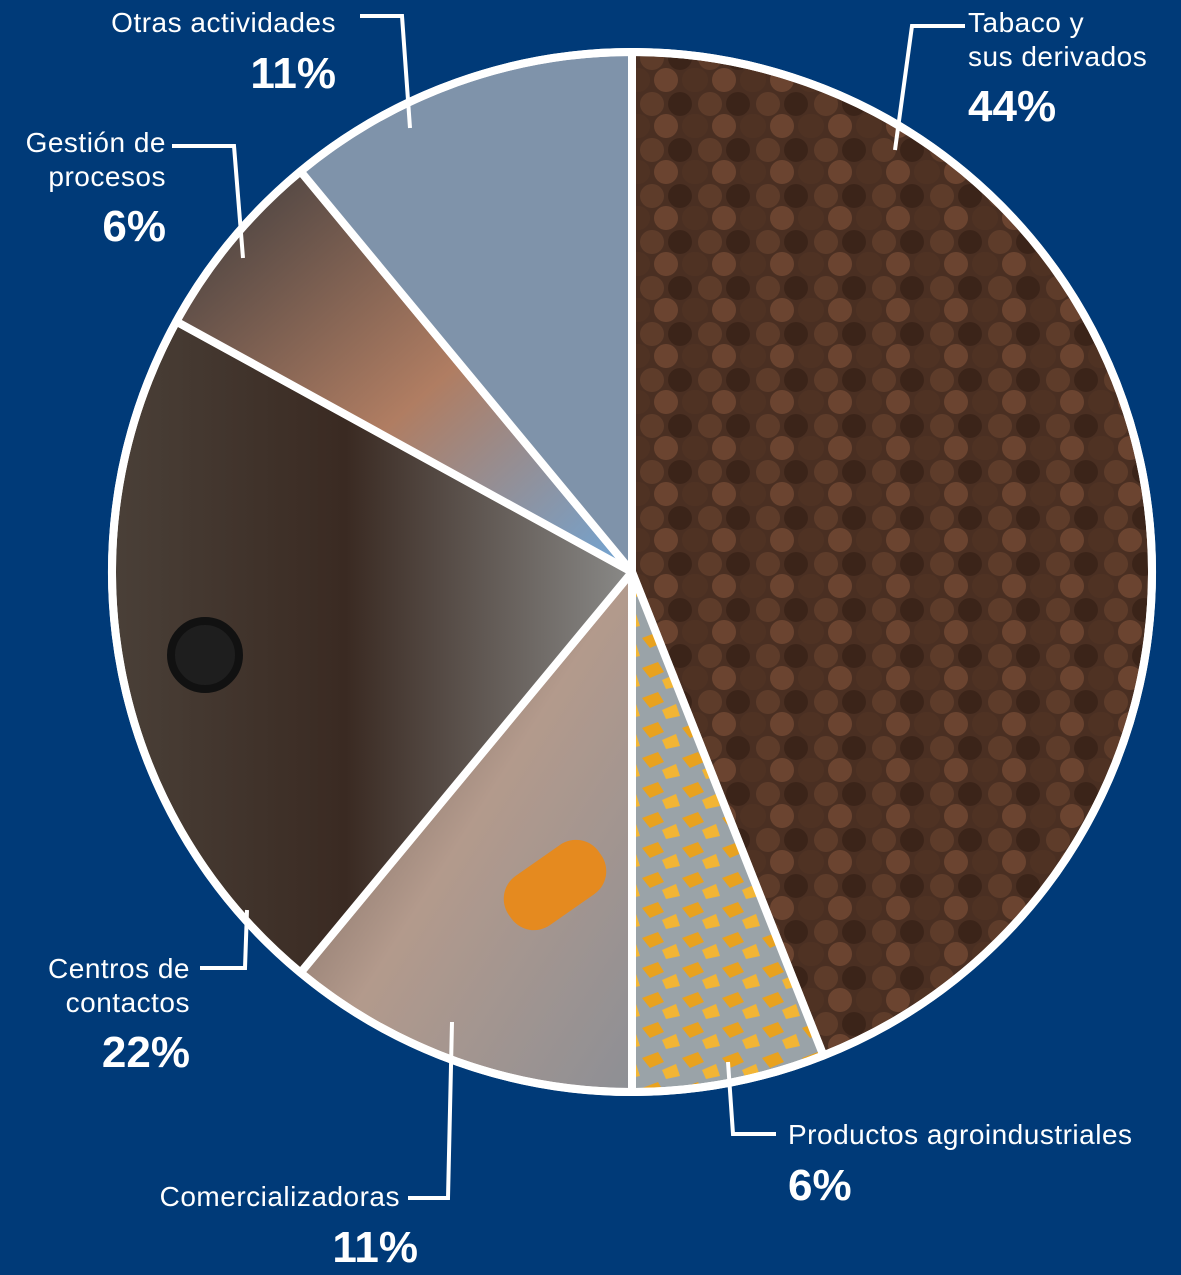 Image resolution: width=1181 pixels, height=1275 pixels. What do you see at coordinates (1012, 107) in the screenshot?
I see `label-tabaco-pct: 44%` at bounding box center [1012, 107].